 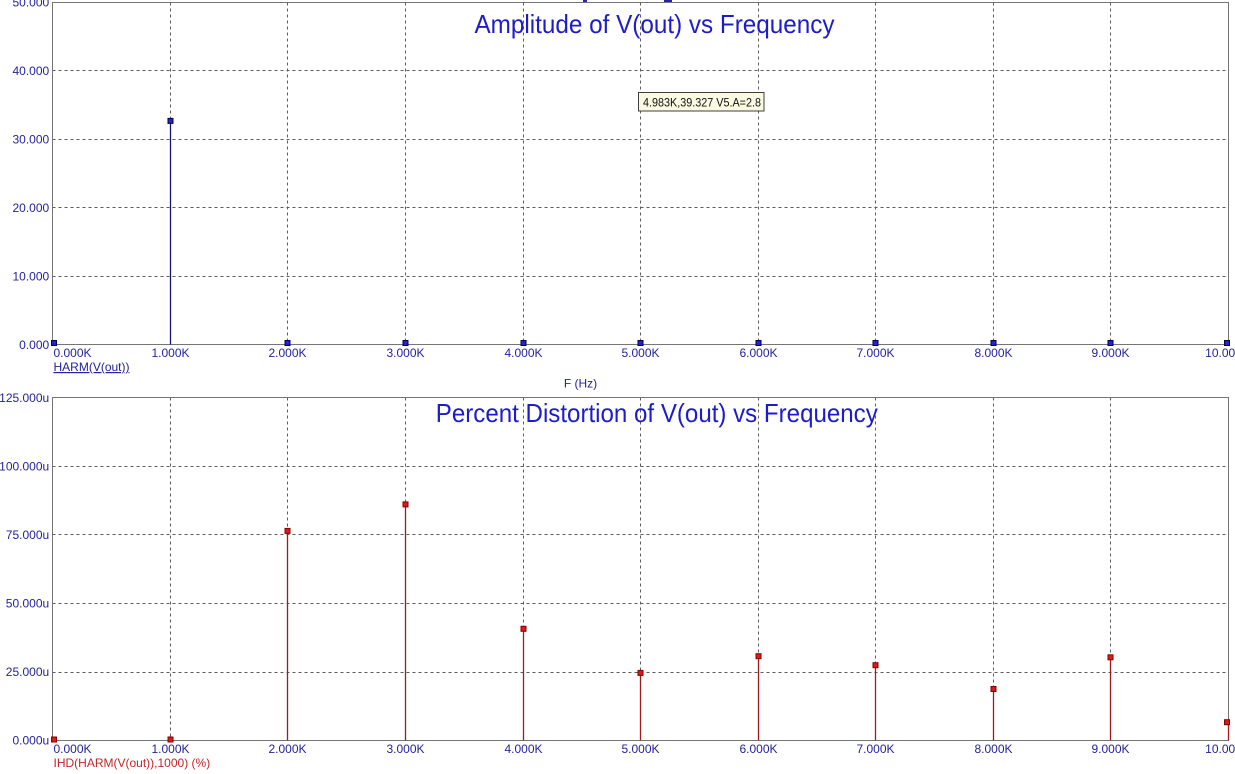 What do you see at coordinates (132, 763) in the screenshot?
I see `svg-text: IHD(HARM(V(out)),1000) (%)` at bounding box center [132, 763].